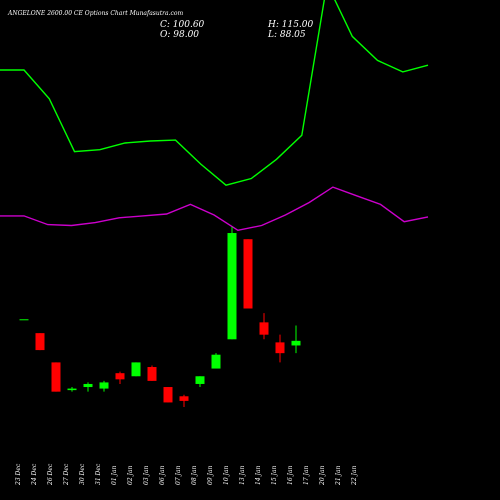  What do you see at coordinates (226, 475) in the screenshot?
I see `x-tick-label: 10 Jan` at bounding box center [226, 475].